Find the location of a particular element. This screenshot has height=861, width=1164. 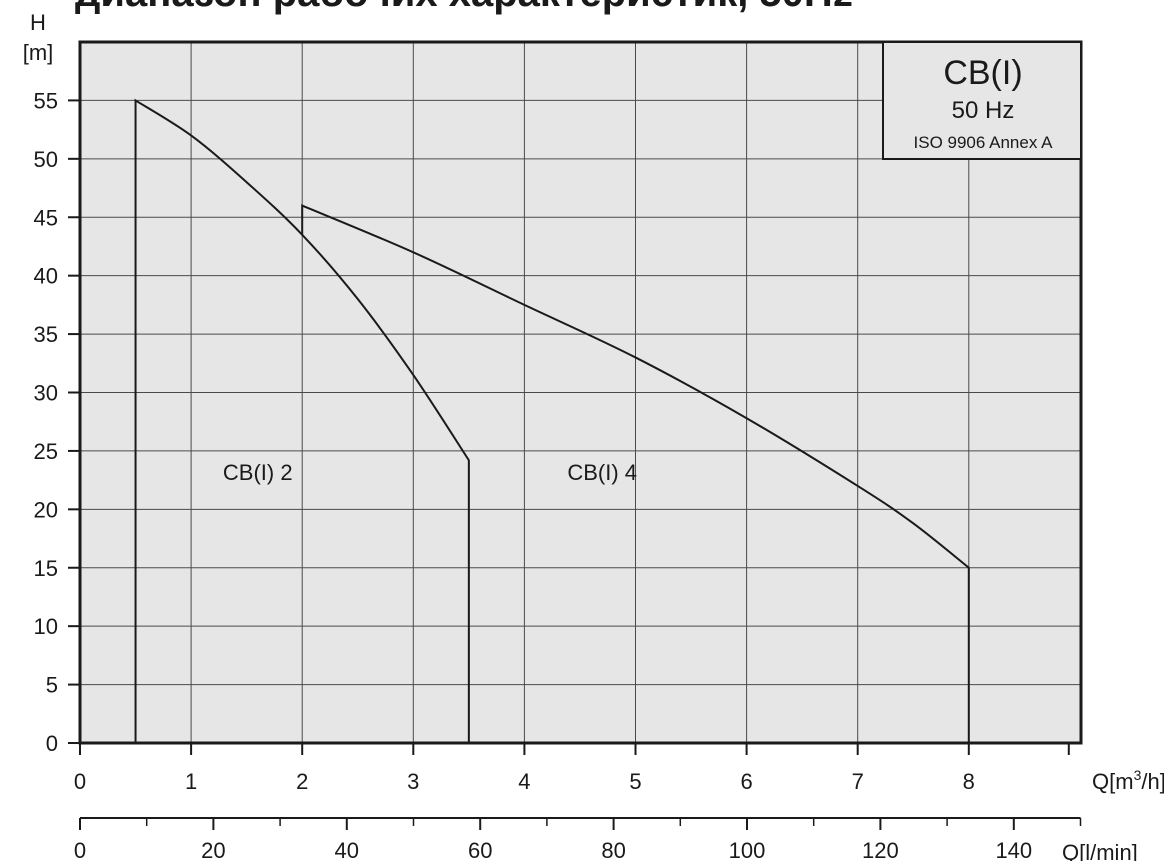

model-box-title: CB(I) is located at coordinates (982, 73).